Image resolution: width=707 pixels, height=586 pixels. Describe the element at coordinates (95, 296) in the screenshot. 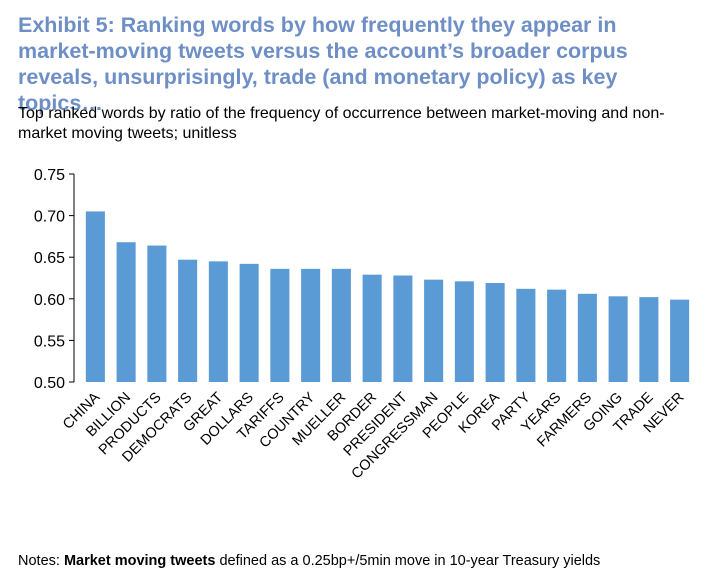

I see `bar-china` at that location.